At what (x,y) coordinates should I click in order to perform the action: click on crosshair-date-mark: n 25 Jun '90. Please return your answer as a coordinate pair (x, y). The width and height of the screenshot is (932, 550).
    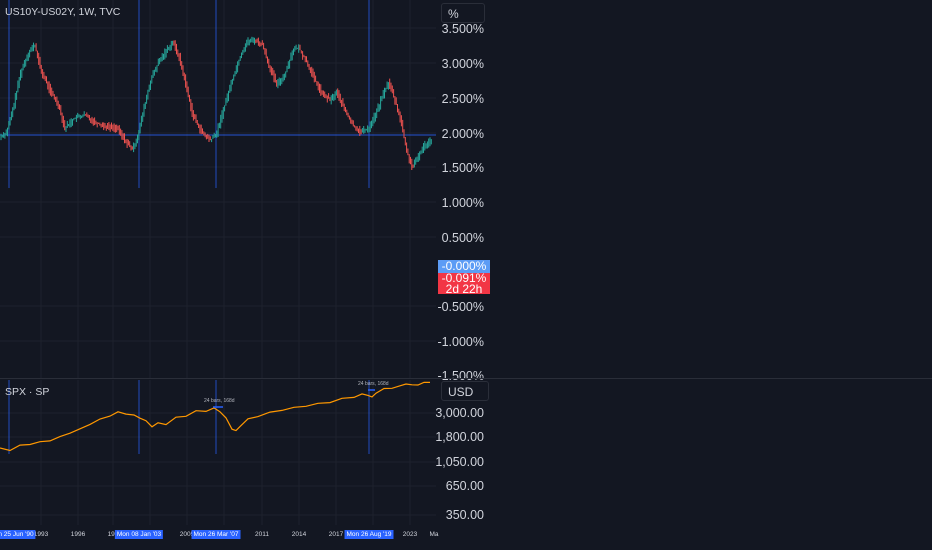
    Looking at the image, I should click on (18, 534).